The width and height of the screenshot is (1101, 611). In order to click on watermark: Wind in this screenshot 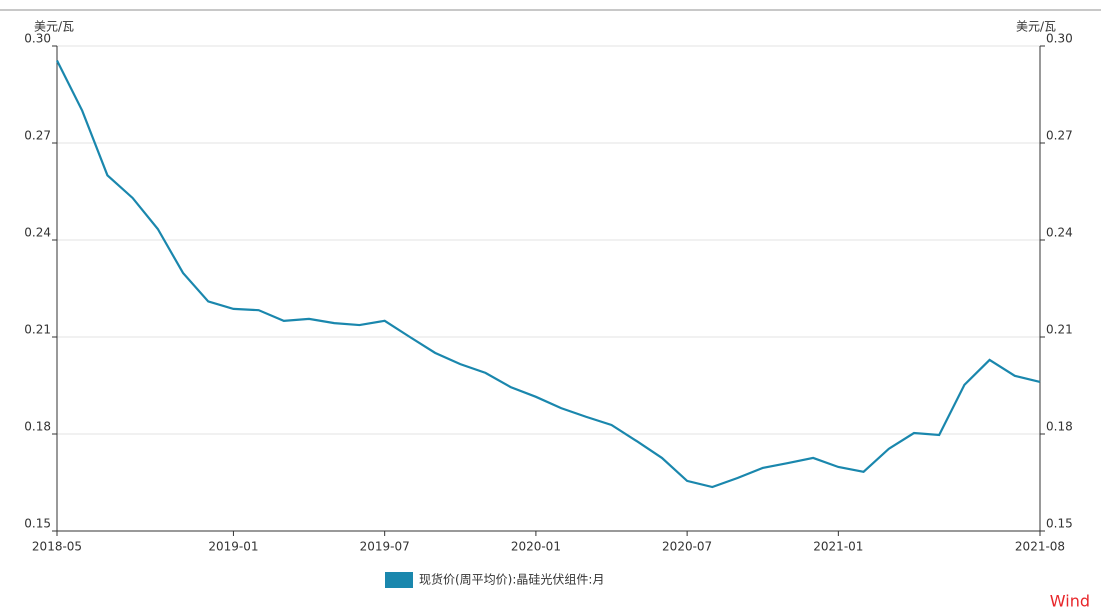, I will do `click(1070, 601)`.